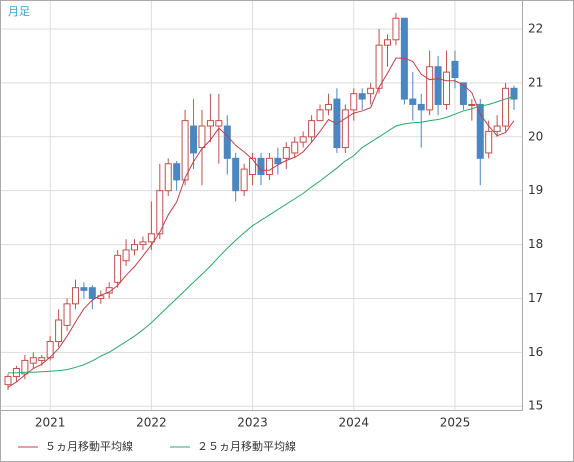  I want to click on y-tick-label: 22, so click(535, 29).